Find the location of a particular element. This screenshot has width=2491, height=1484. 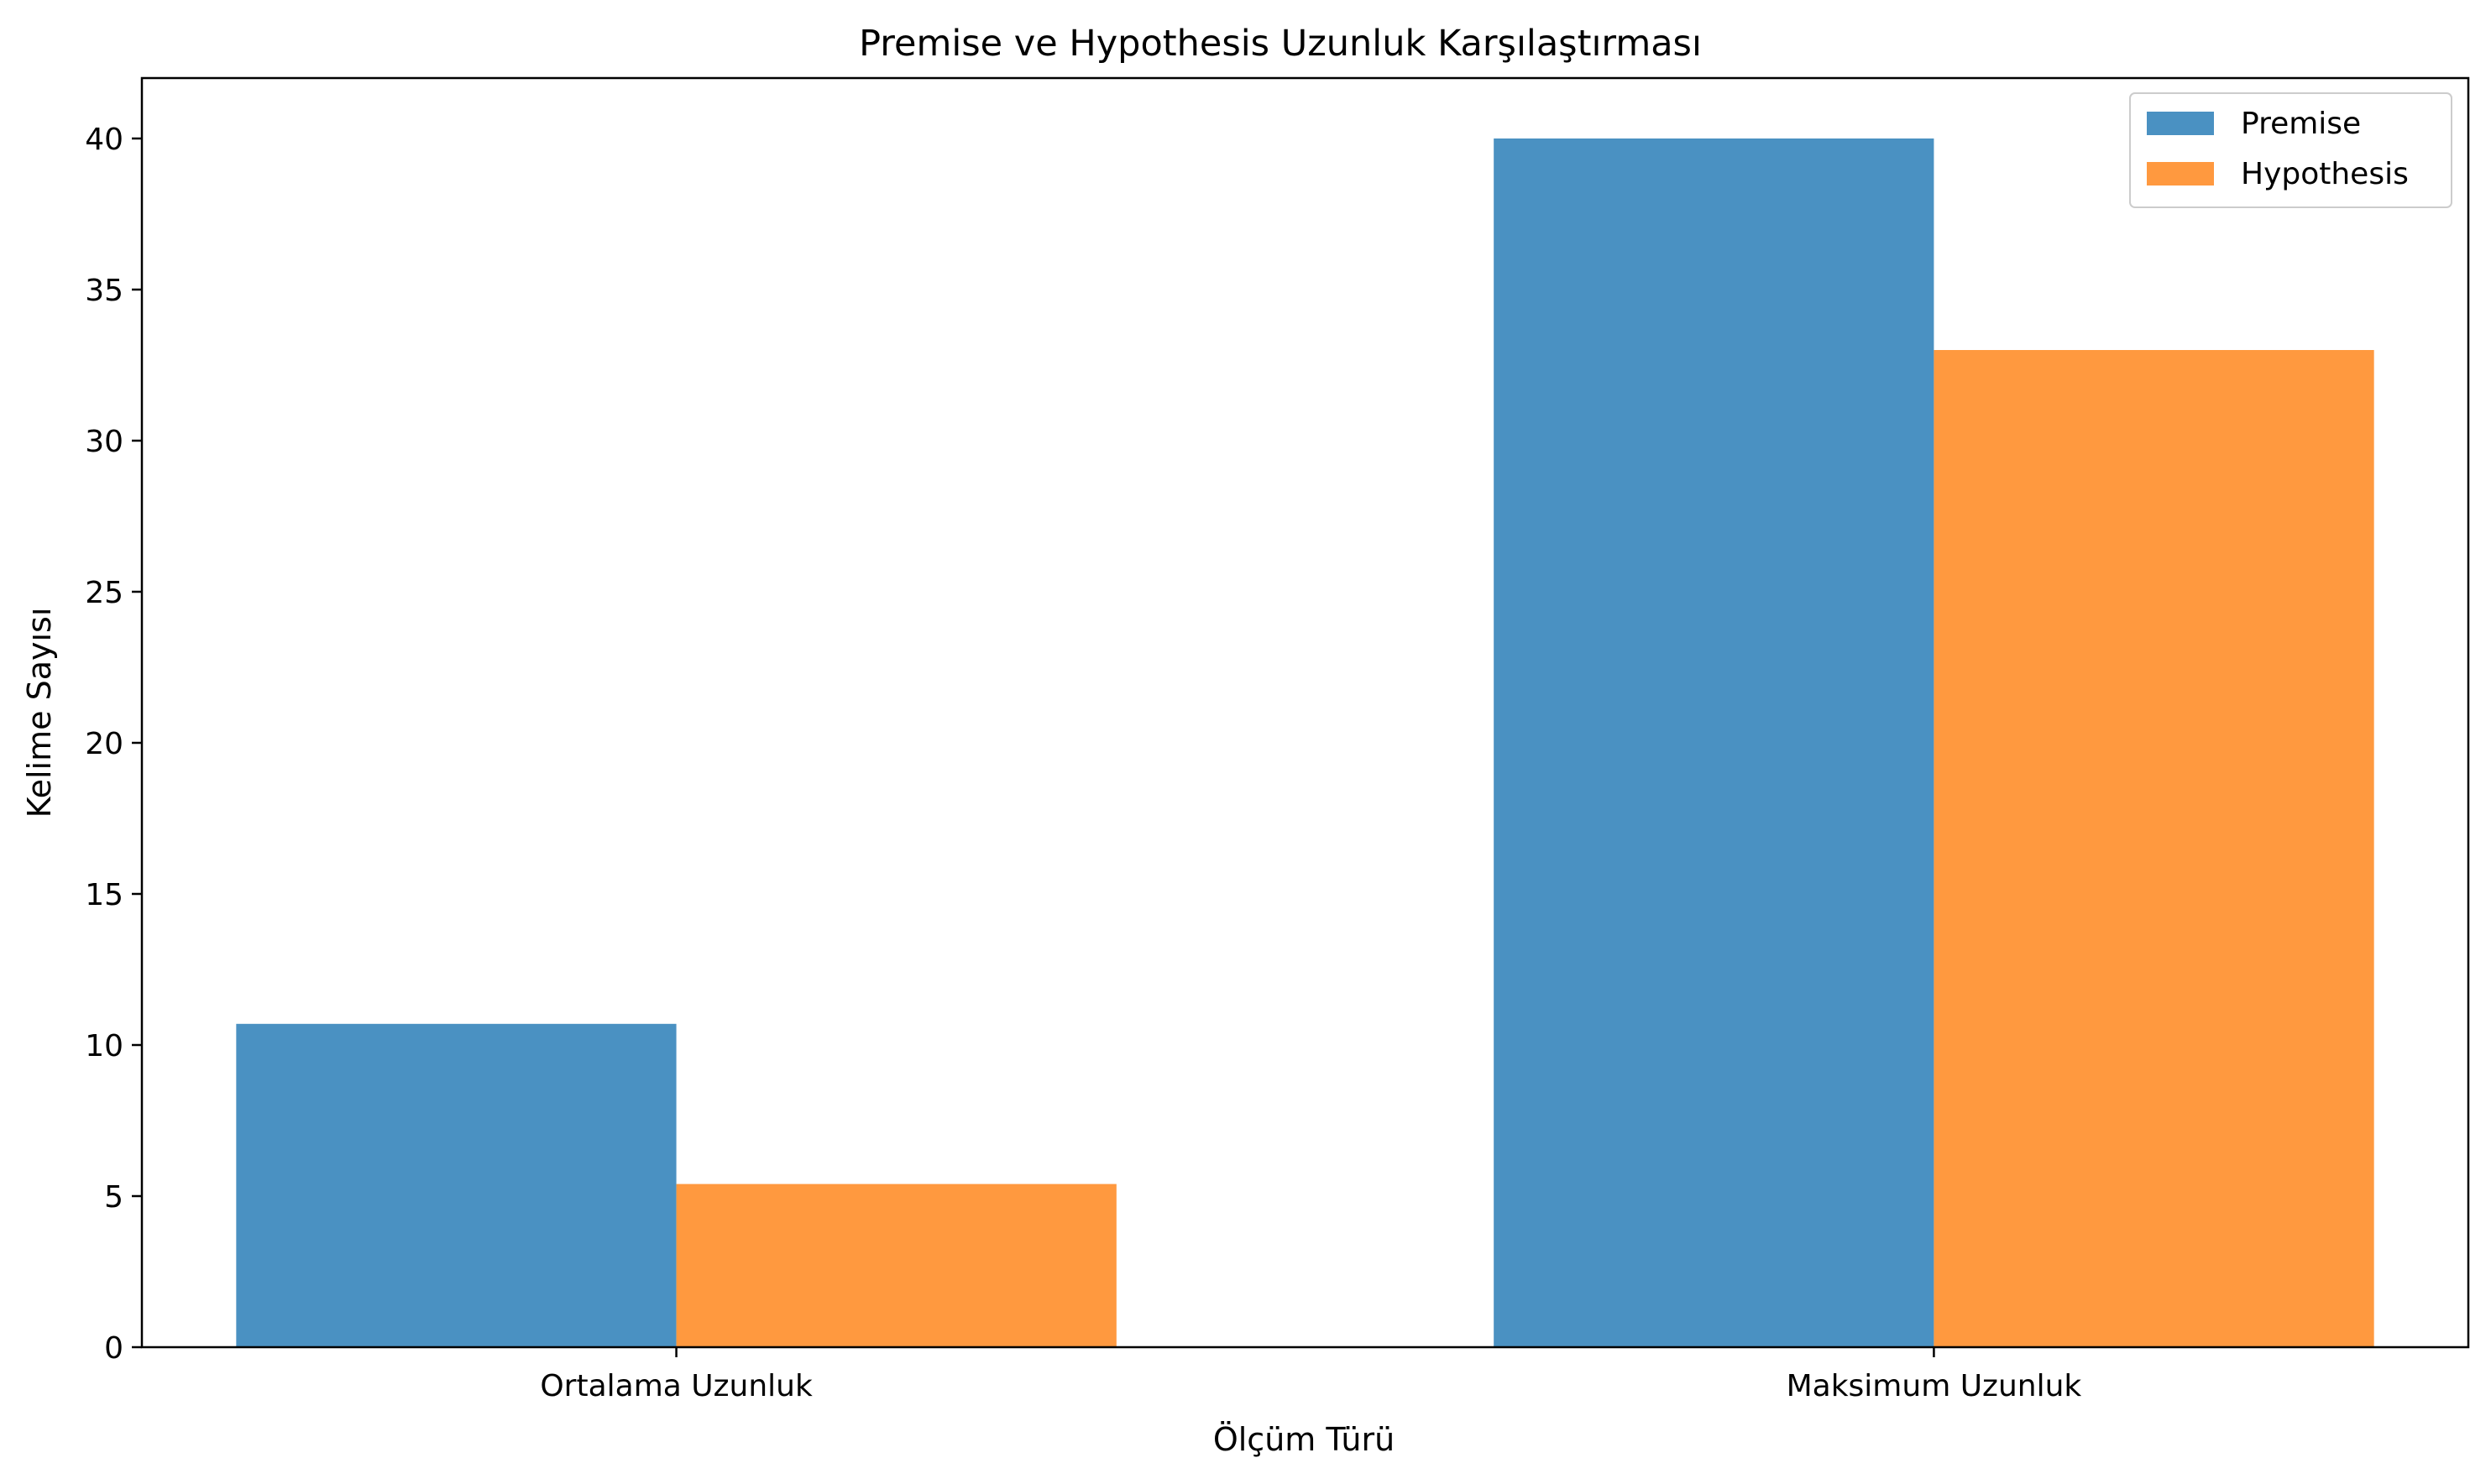

x-axis-ticks: Ortalama Uzunluk Maksimum Uzunluk is located at coordinates (1311, 1375).